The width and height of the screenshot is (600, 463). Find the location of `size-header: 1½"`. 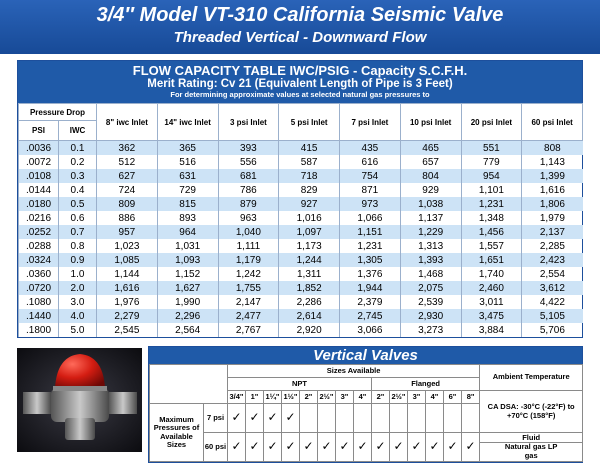

size-header: 1½" is located at coordinates (290, 397).